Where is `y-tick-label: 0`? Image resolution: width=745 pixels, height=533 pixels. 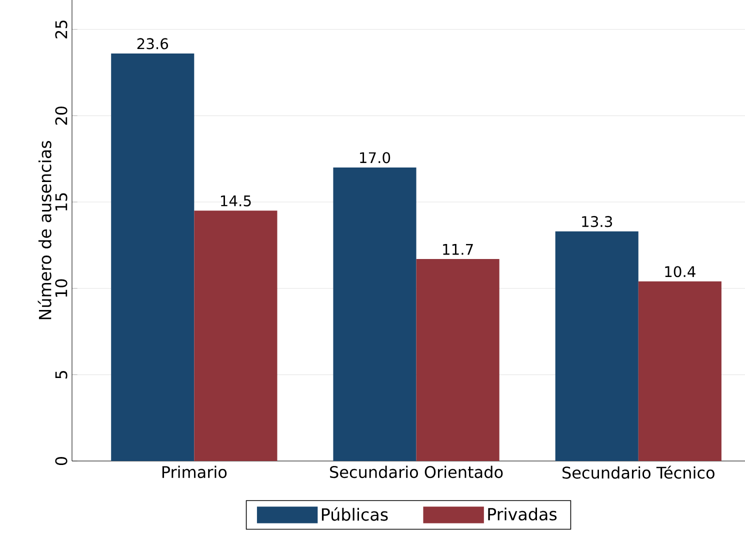
y-tick-label: 0 is located at coordinates (61, 461).